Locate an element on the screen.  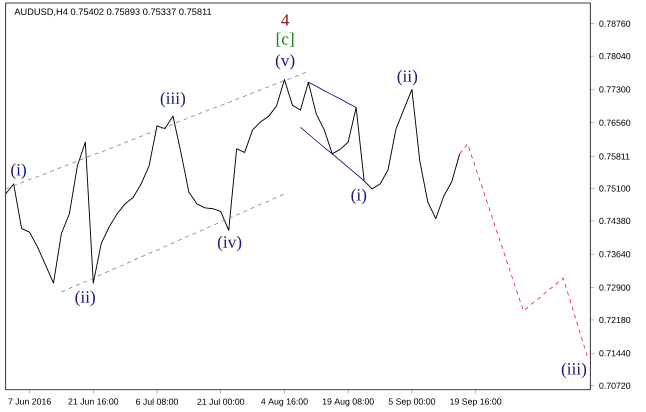
x-tick-label: 5 Sep 00:00 is located at coordinates (412, 402).